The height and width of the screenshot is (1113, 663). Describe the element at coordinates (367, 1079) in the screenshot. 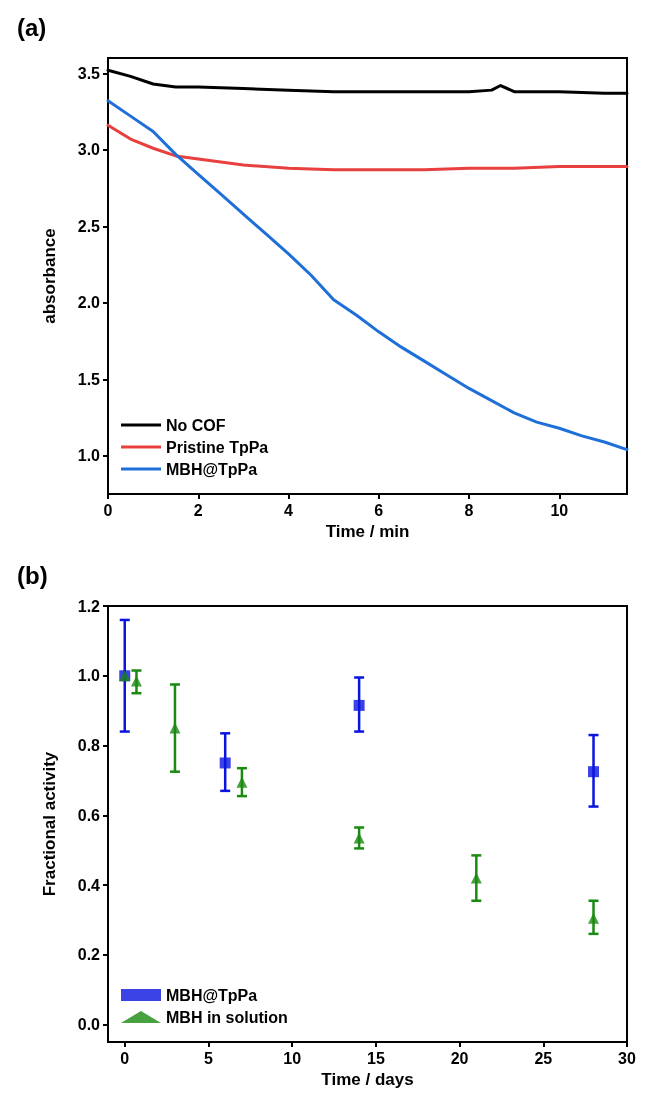

I see `x-axis-title: Time / days` at that location.